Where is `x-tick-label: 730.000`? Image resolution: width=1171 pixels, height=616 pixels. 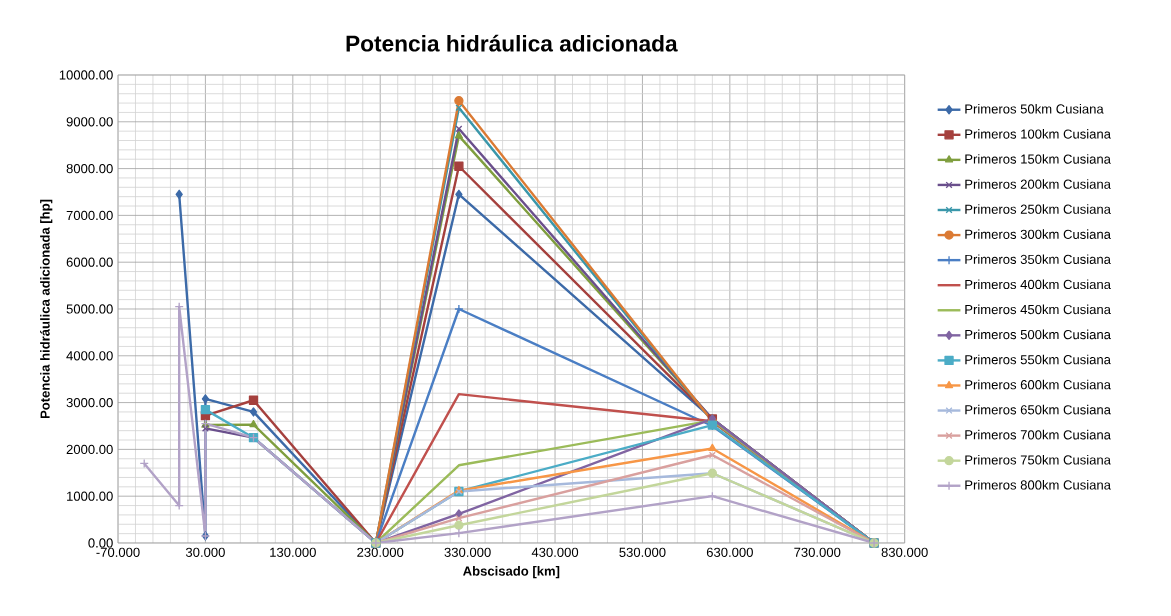 x-tick-label: 730.000 is located at coordinates (817, 552).